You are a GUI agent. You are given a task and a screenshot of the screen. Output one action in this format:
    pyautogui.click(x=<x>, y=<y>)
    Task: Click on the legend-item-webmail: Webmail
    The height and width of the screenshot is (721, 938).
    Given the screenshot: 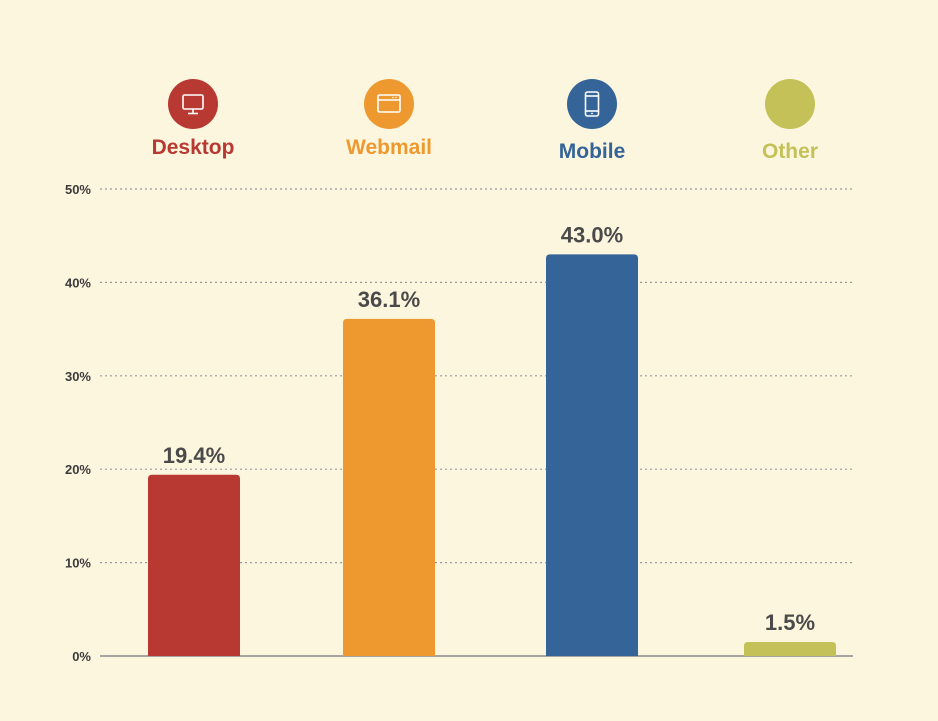 What is the action you would take?
    pyautogui.click(x=389, y=119)
    